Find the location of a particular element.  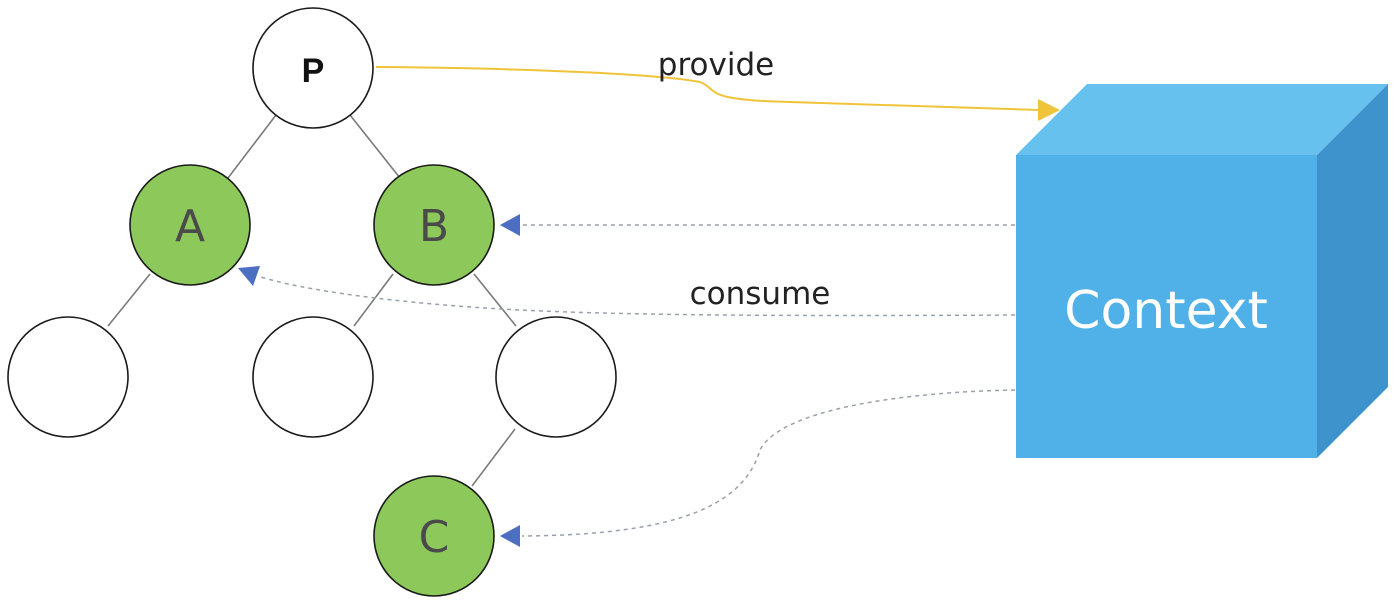

context-label: Context is located at coordinates (1166, 311).